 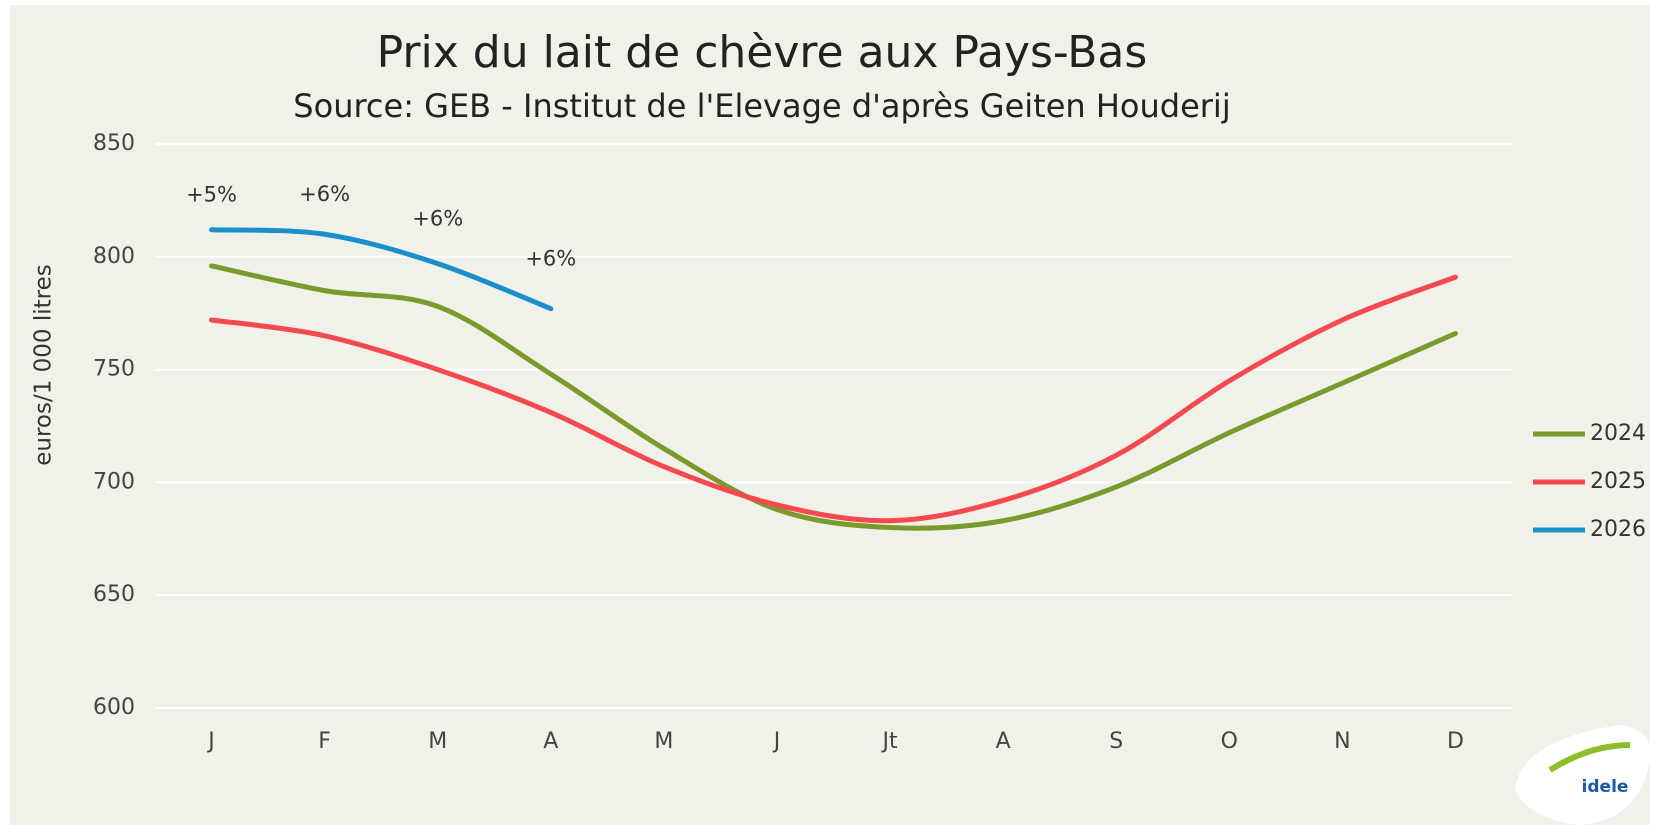 I want to click on legend-label: 2026, so click(x=1618, y=529).